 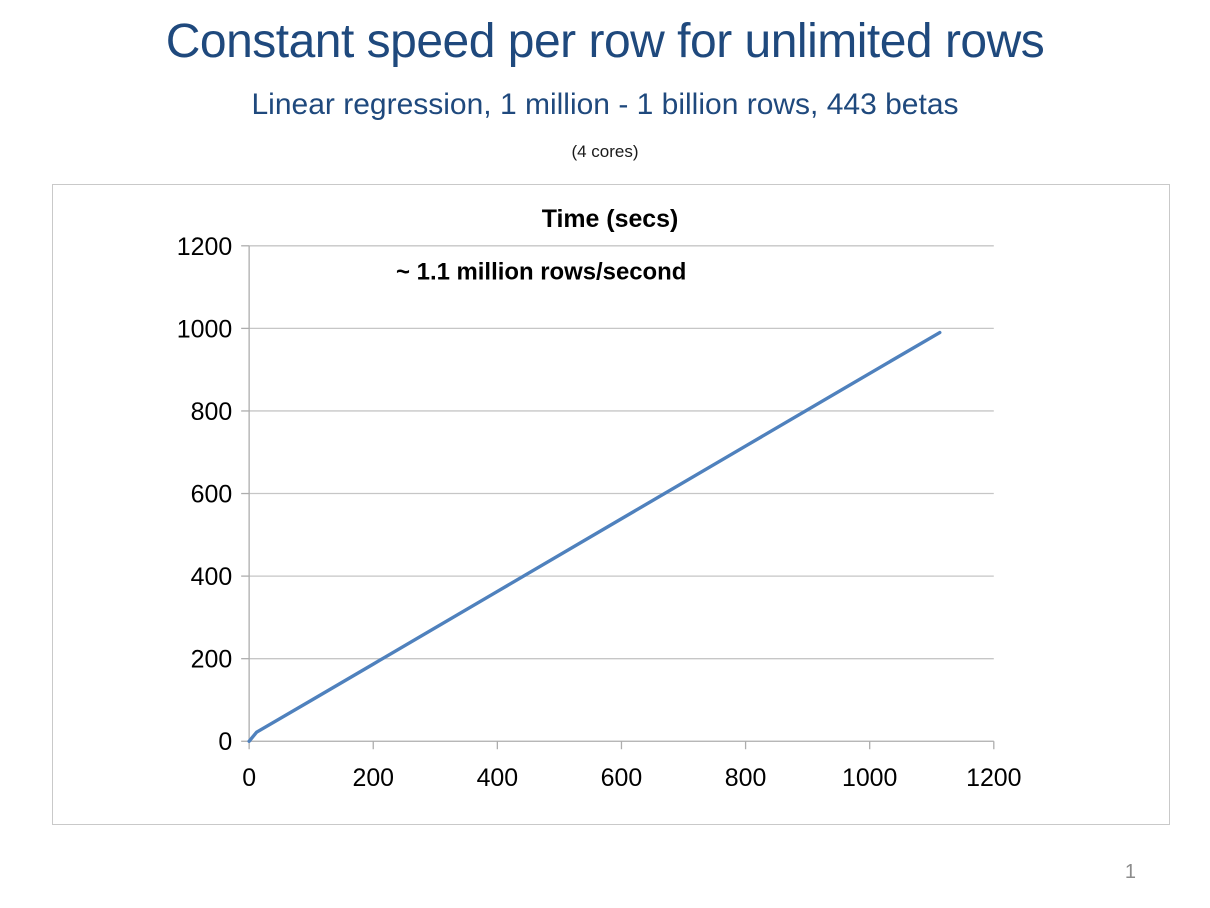 What do you see at coordinates (498, 778) in the screenshot?
I see `x-axis-tick-label: 400` at bounding box center [498, 778].